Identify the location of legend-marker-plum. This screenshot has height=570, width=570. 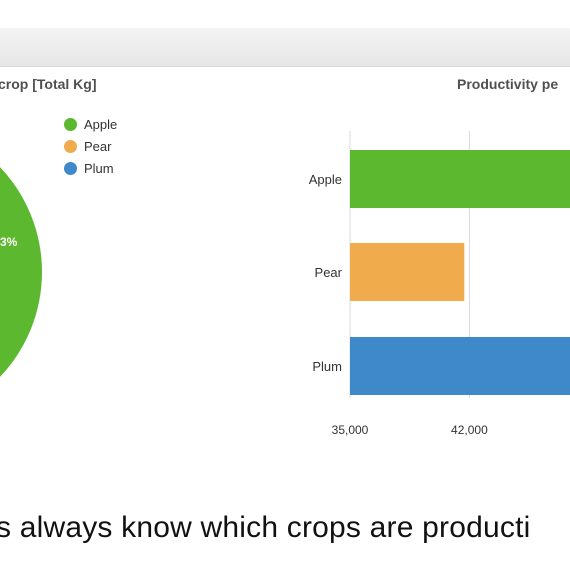
(70, 168).